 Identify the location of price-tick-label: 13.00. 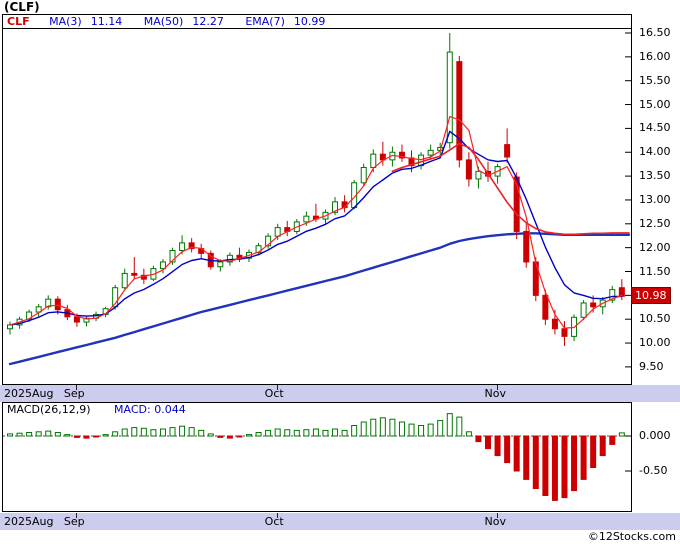
(655, 199).